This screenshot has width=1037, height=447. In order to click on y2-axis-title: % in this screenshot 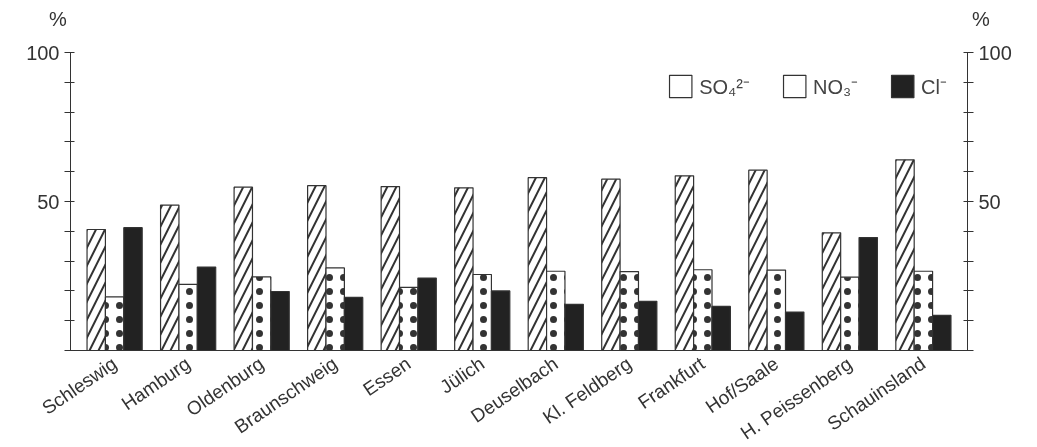, I will do `click(981, 19)`.